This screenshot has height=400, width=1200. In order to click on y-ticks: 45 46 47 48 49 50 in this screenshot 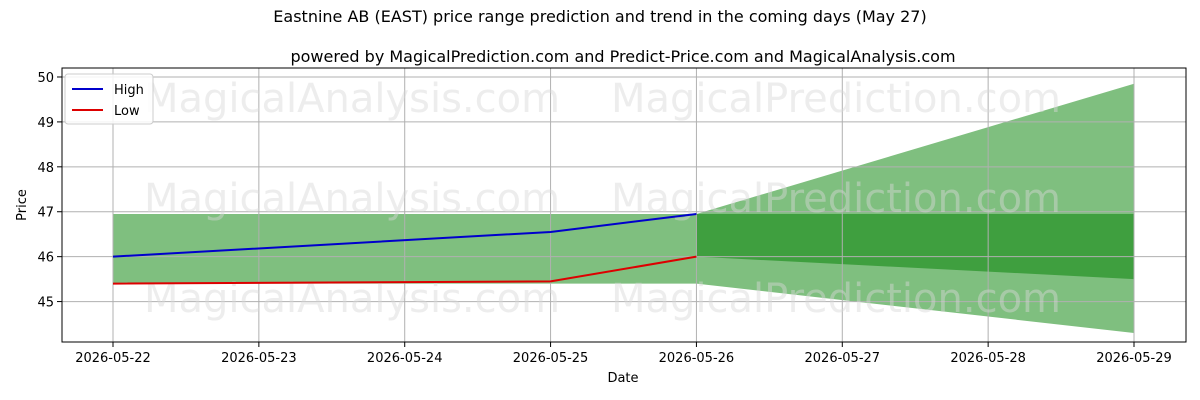, I will do `click(49, 191)`.